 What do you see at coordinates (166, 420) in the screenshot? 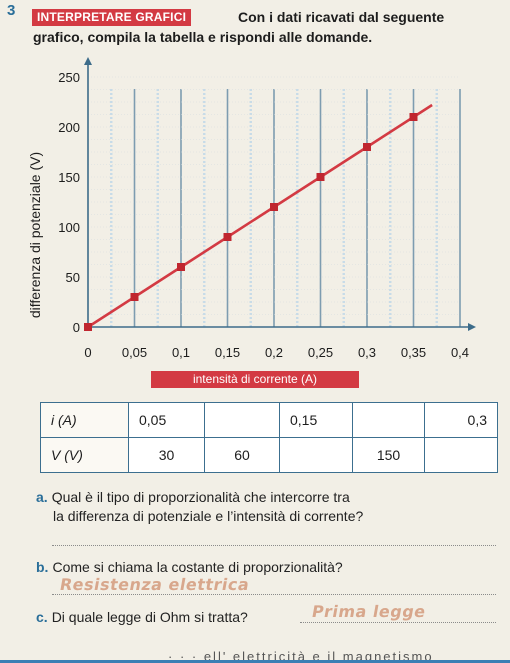
I see `table-cell: 0,05` at bounding box center [166, 420].